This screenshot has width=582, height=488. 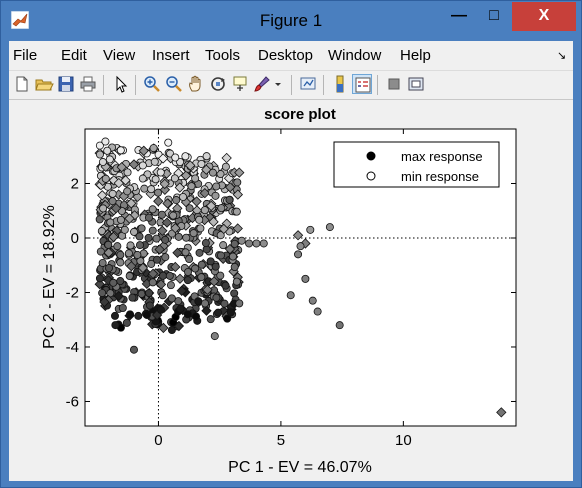 What do you see at coordinates (218, 84) in the screenshot?
I see `rotate-3d-icon` at bounding box center [218, 84].